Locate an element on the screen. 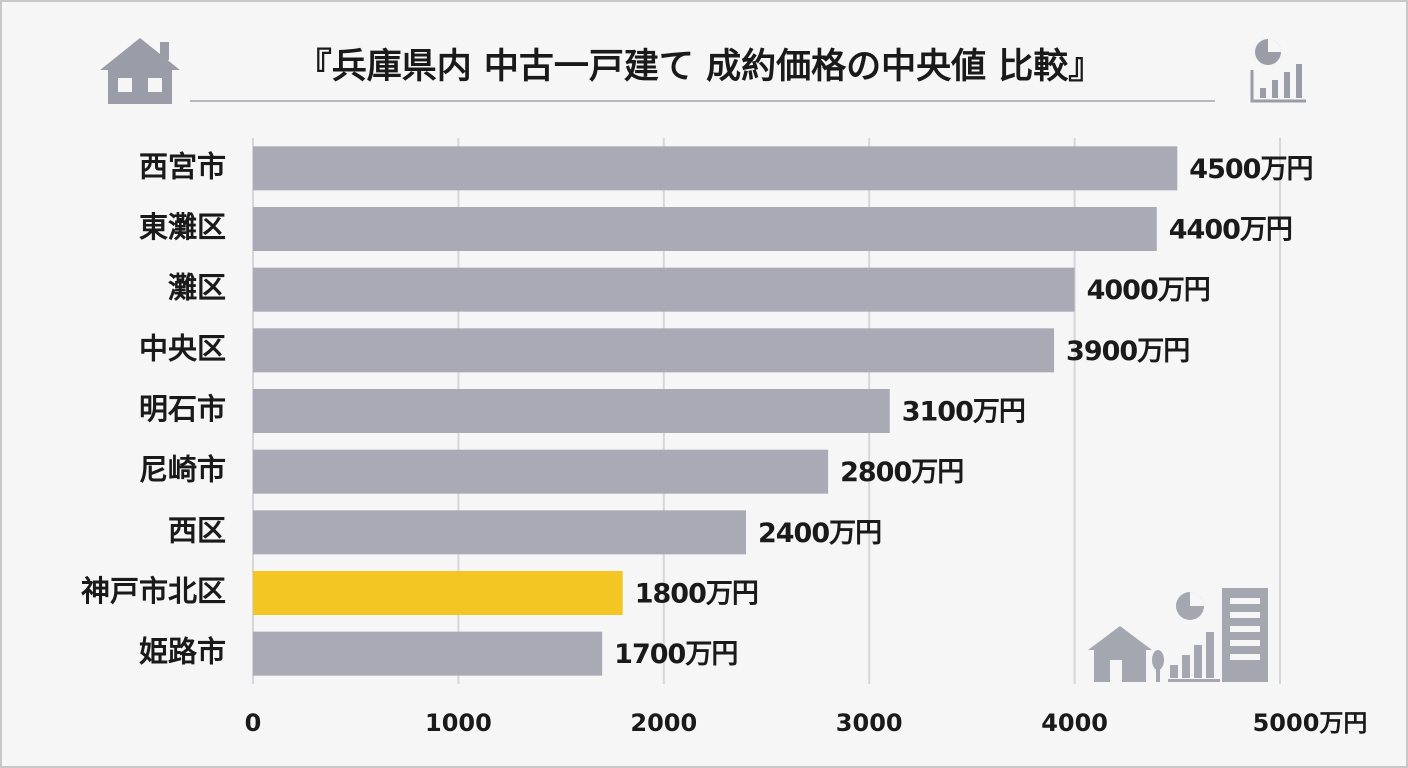  value-label: 4000万円 is located at coordinates (1148, 290).